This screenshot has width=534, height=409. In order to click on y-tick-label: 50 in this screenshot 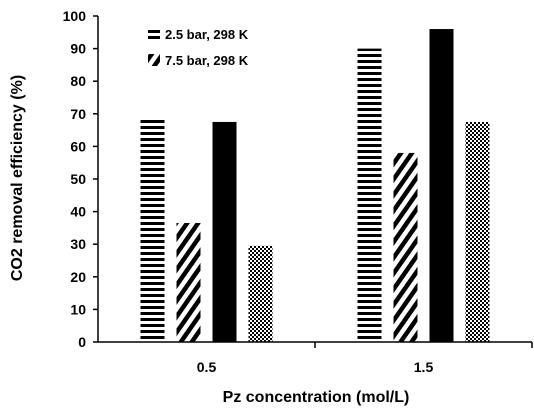, I will do `click(78, 179)`.